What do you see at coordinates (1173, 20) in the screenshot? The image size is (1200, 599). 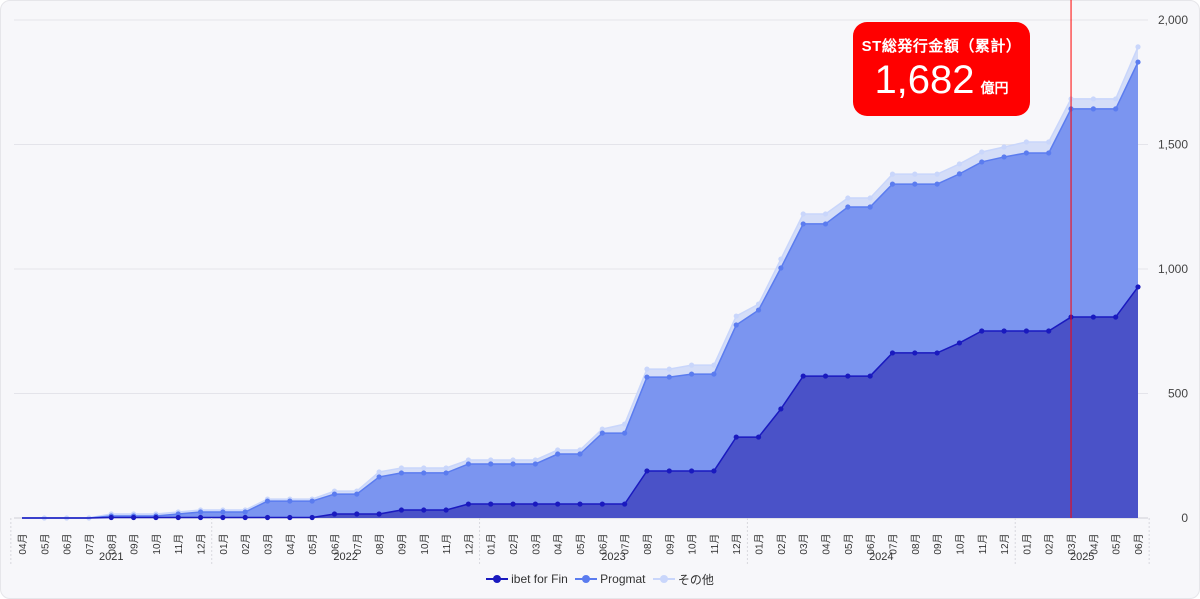 I see `y-tick-label: 2,000` at bounding box center [1173, 20].